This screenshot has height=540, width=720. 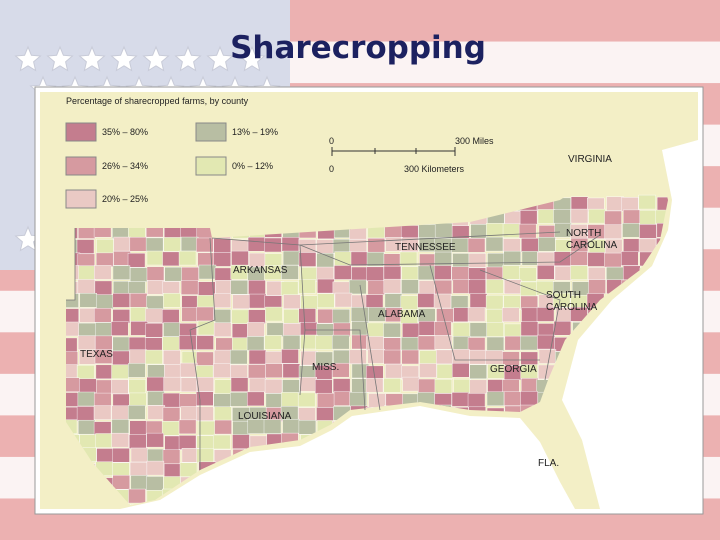 What do you see at coordinates (156, 58) in the screenshot?
I see `flag-star` at bounding box center [156, 58].